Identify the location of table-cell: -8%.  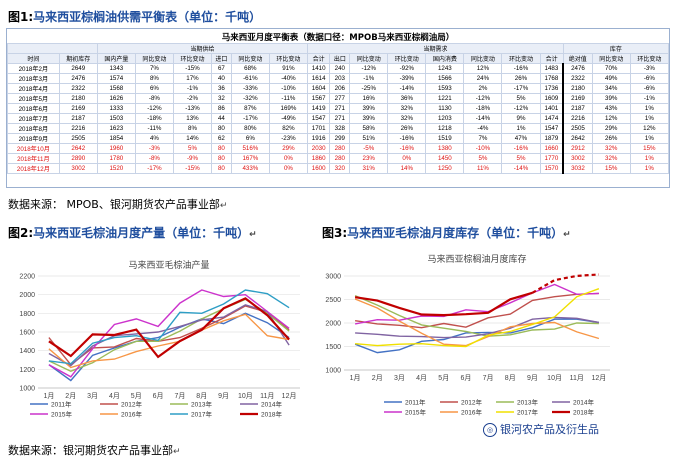
(154, 158).